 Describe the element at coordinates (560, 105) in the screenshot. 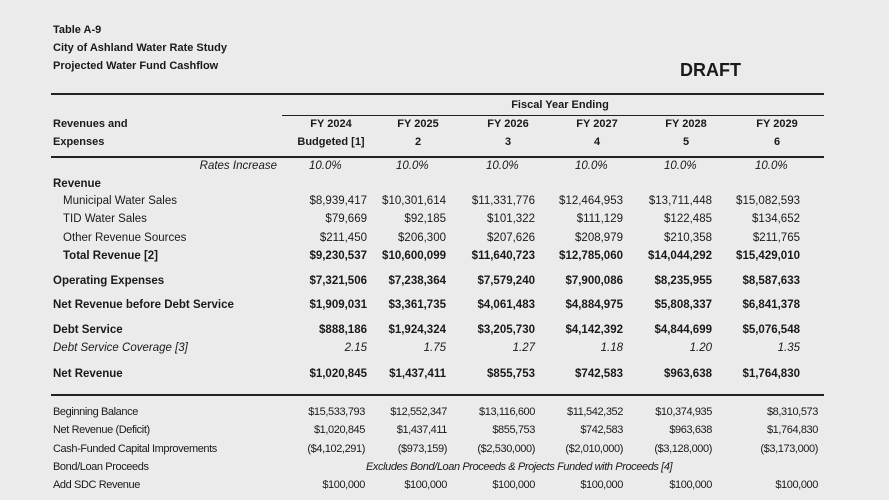

I see `fiscal-year-group-label: Fiscal Year Ending` at that location.